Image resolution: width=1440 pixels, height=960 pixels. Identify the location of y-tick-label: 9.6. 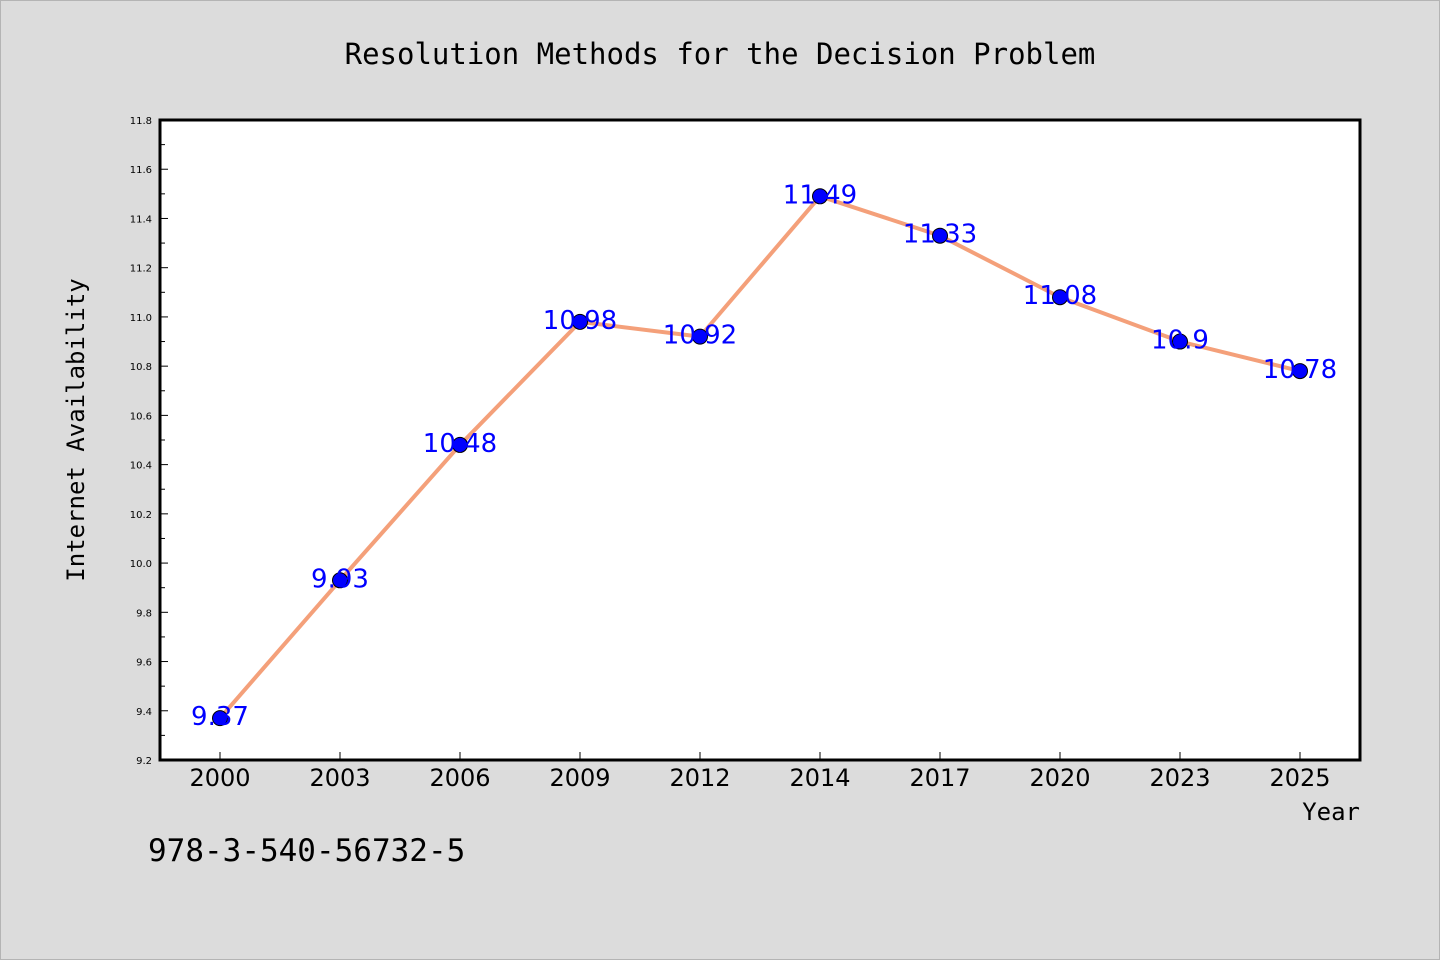
(144, 663).